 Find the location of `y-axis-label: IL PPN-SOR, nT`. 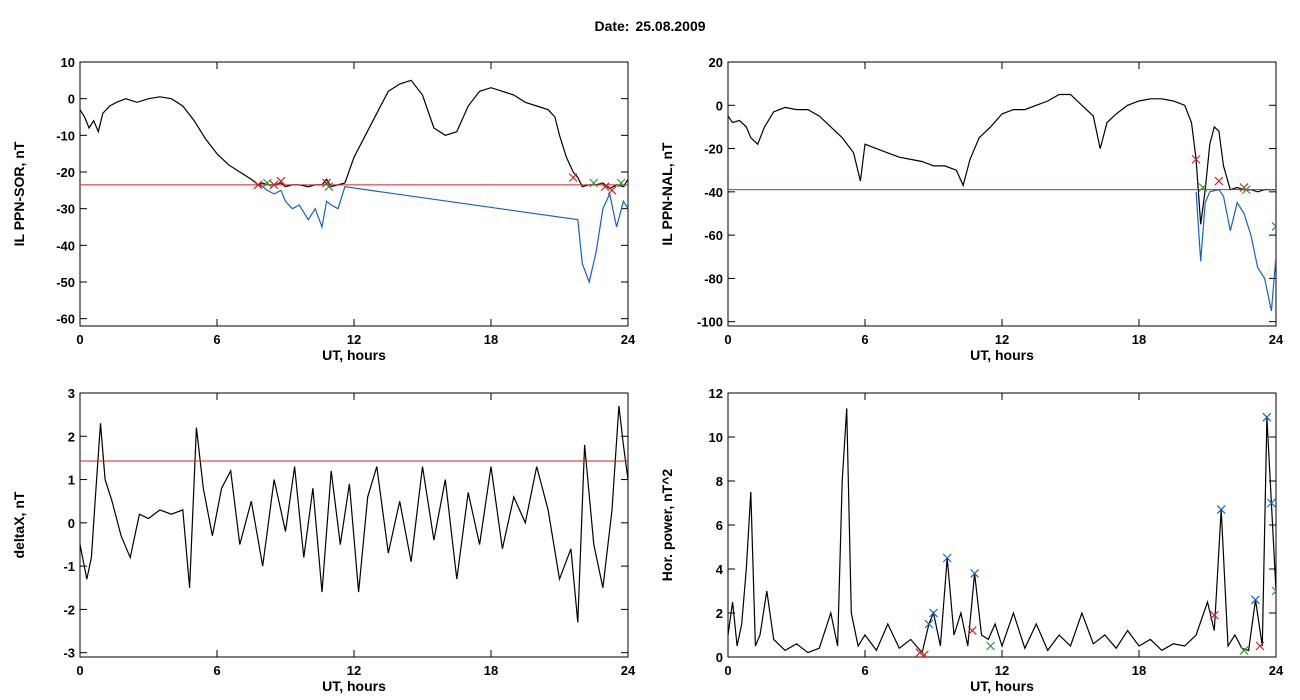

y-axis-label: IL PPN-SOR, nT is located at coordinates (19, 193).